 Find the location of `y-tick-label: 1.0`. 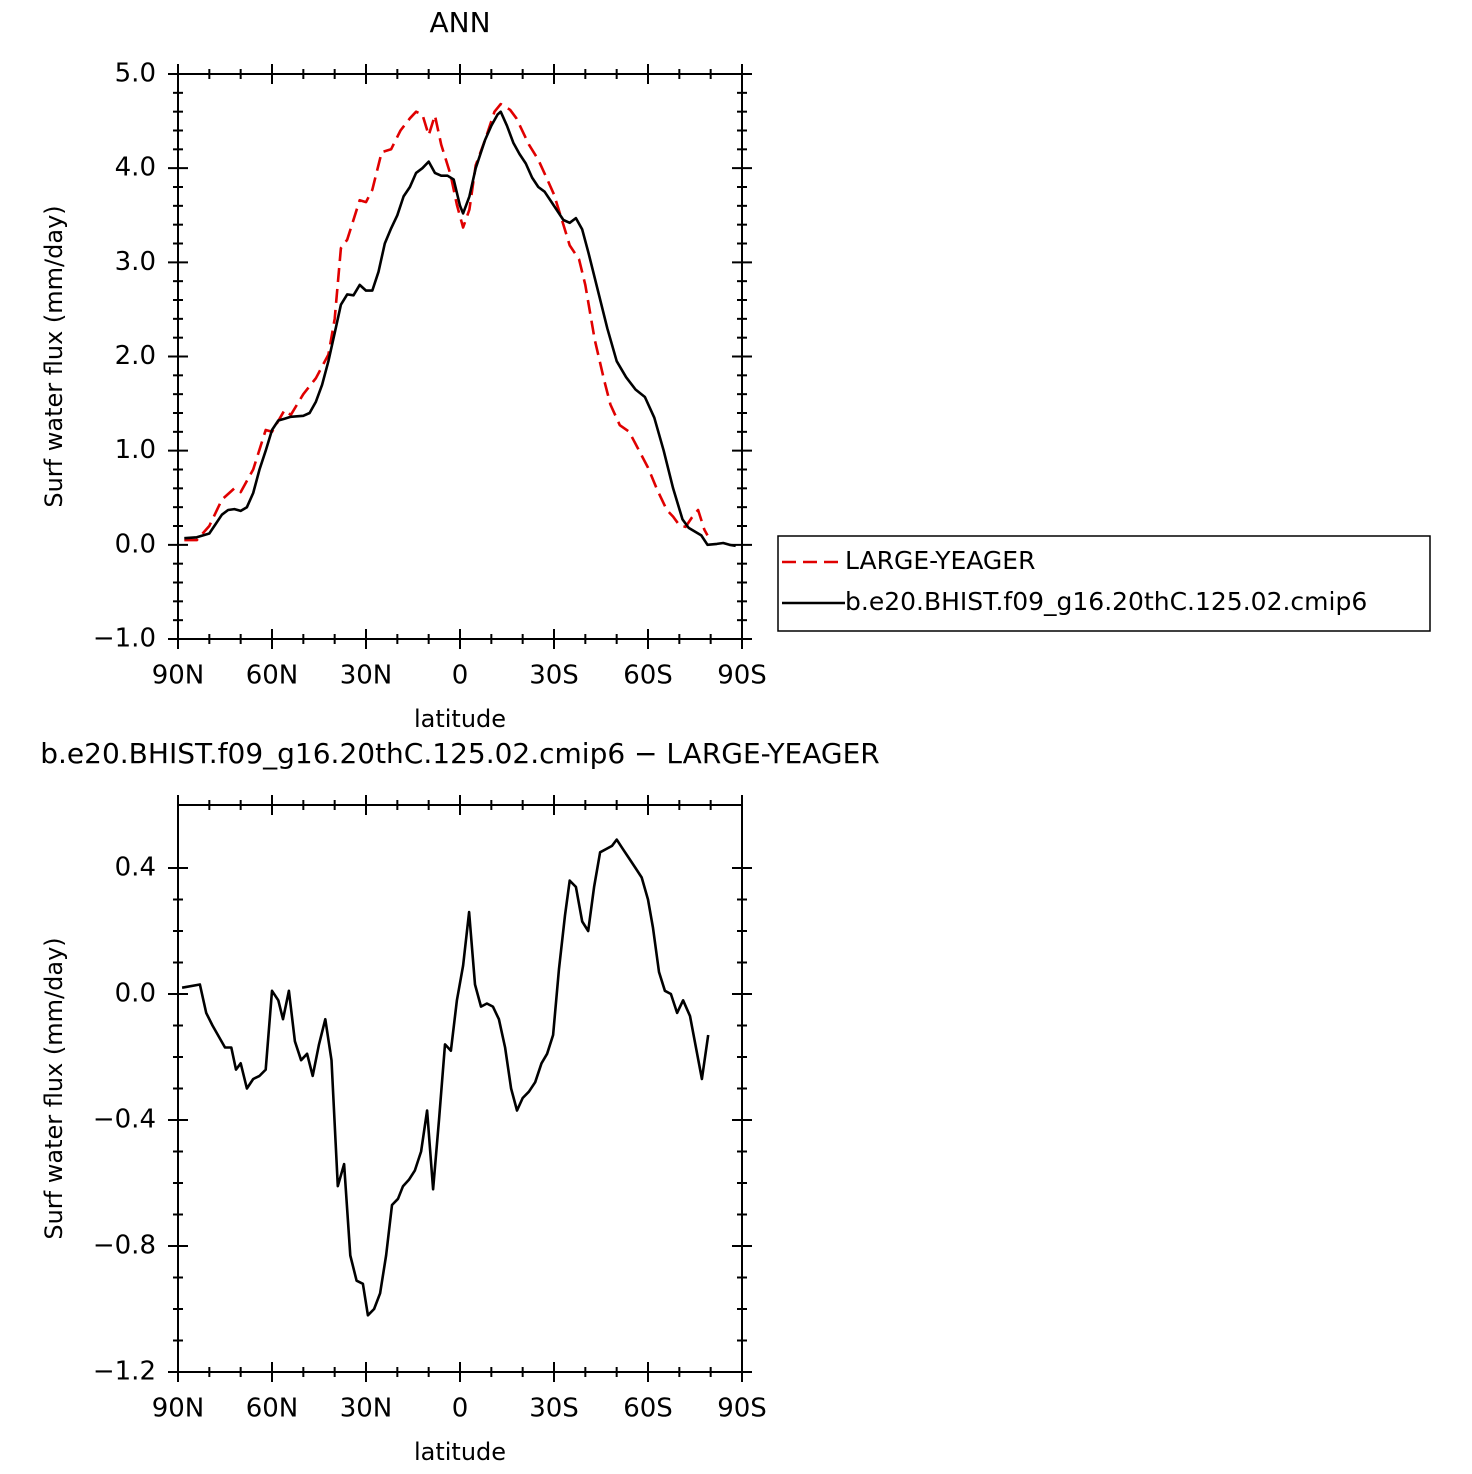

y-tick-label: 1.0 is located at coordinates (135, 450).